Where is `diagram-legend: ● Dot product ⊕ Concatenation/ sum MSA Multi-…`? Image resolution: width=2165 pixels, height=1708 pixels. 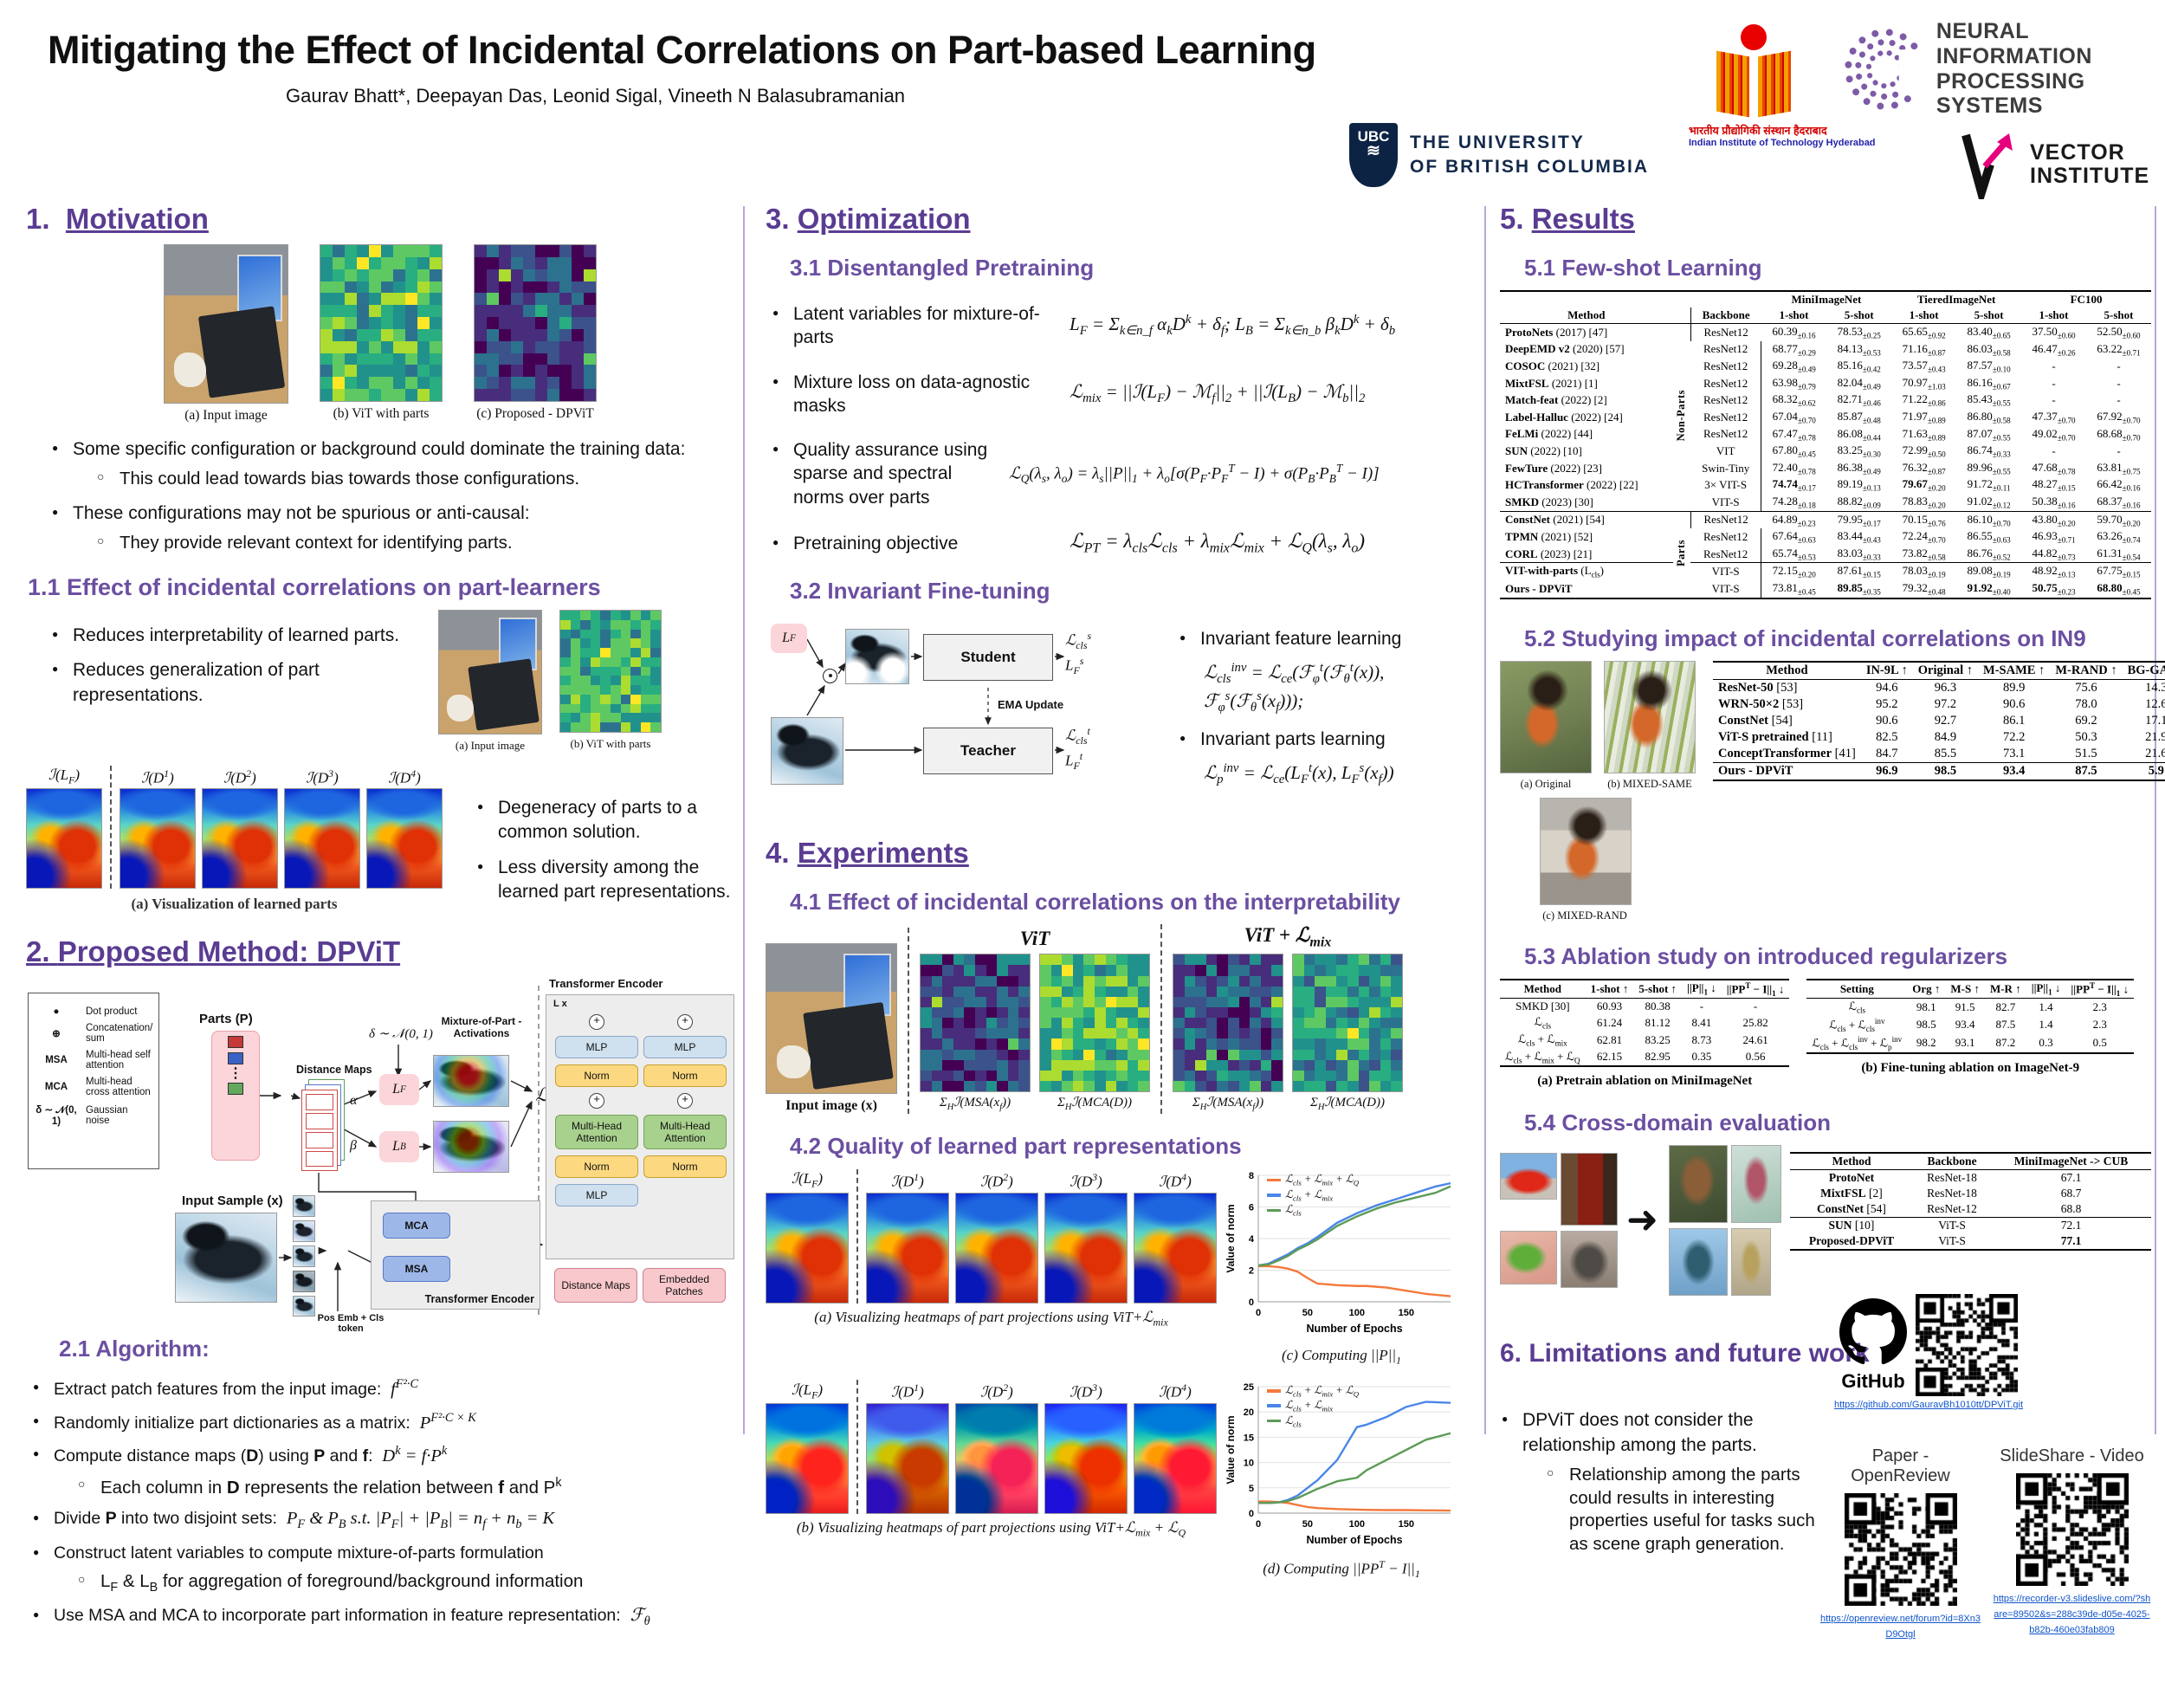 diagram-legend: ● Dot product ⊕ Concatenation/ sum MSA Multi-… is located at coordinates (93, 1081).